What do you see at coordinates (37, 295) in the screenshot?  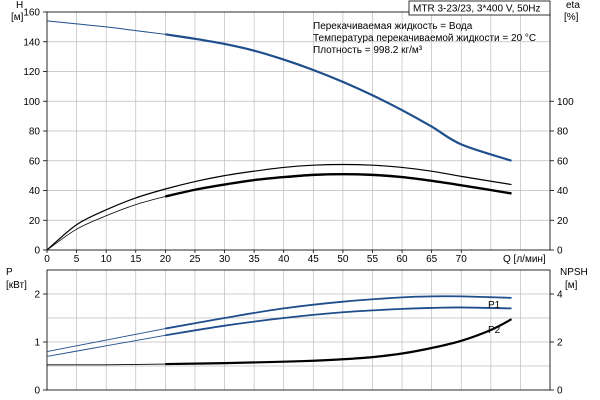 I see `bottom-left-tick-label: 2` at bounding box center [37, 295].